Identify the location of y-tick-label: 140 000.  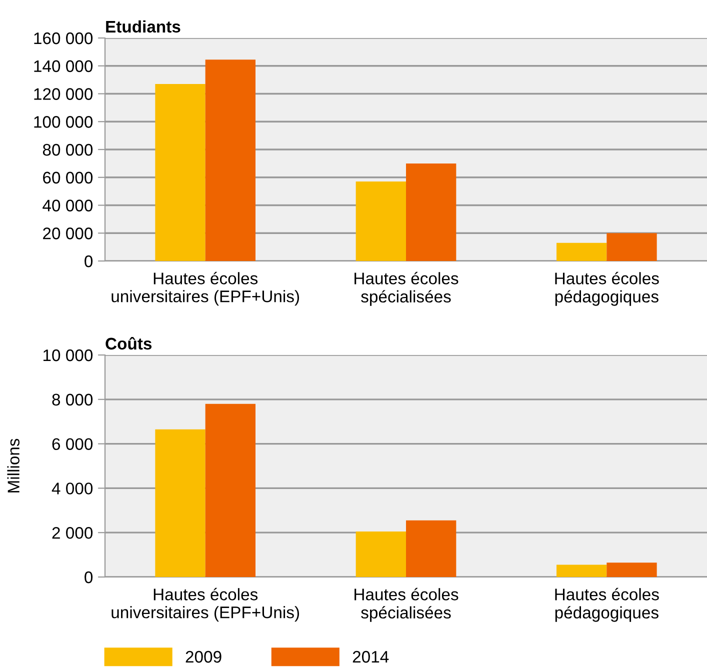
(63, 66).